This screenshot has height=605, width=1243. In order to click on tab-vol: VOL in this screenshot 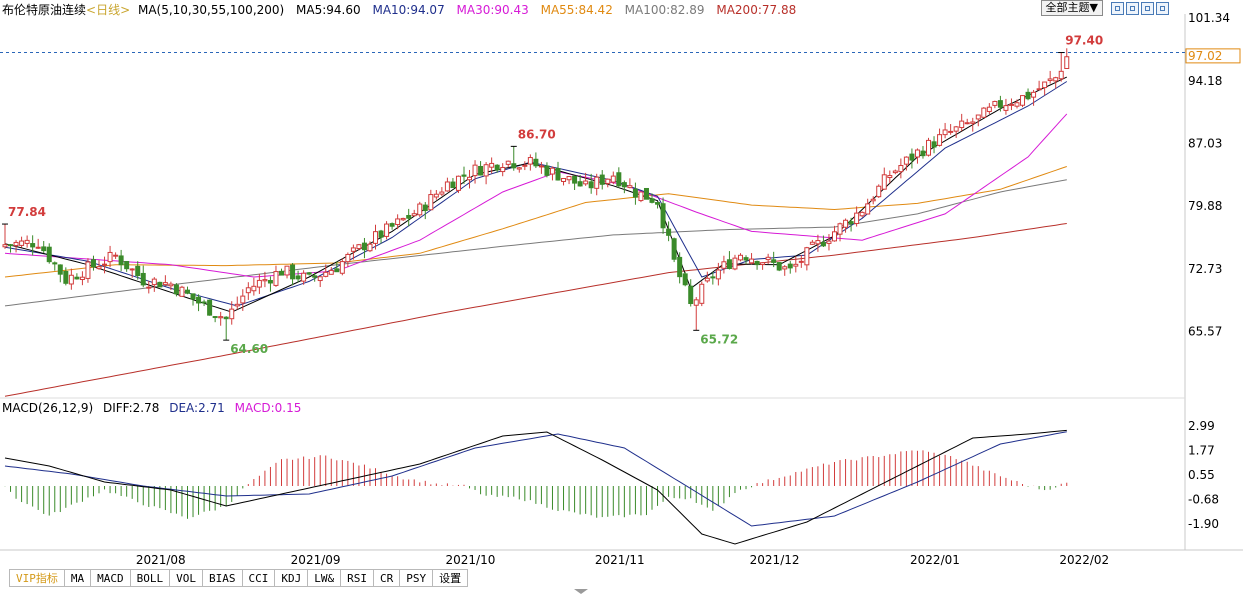, I will do `click(186, 578)`.